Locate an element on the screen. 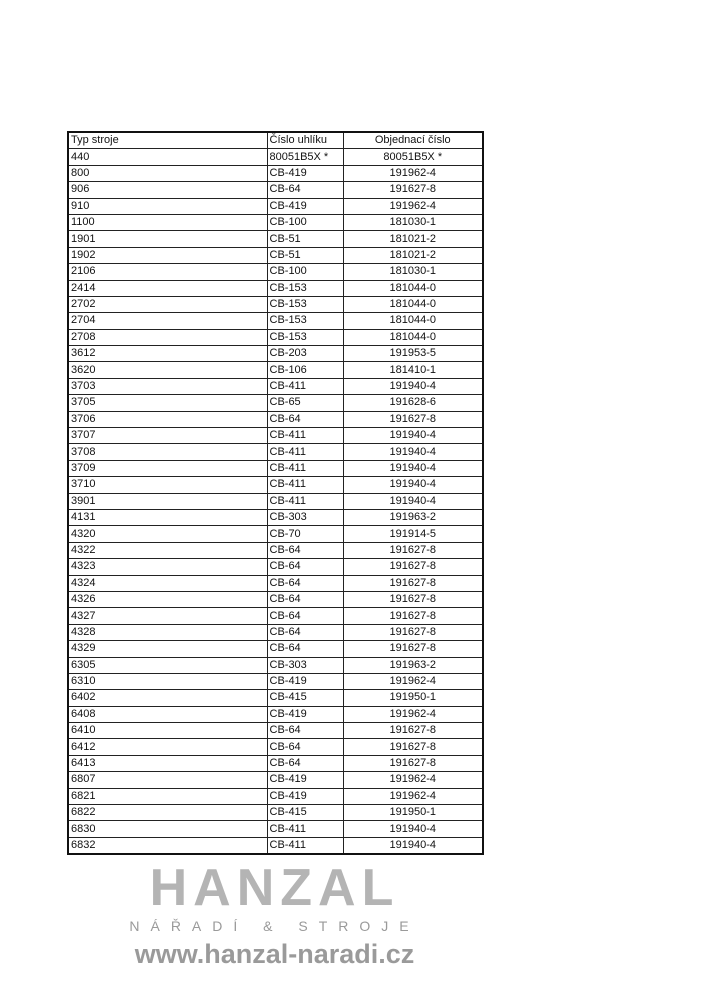  table-row: 800 CB-419 191962-4 is located at coordinates (275, 173).